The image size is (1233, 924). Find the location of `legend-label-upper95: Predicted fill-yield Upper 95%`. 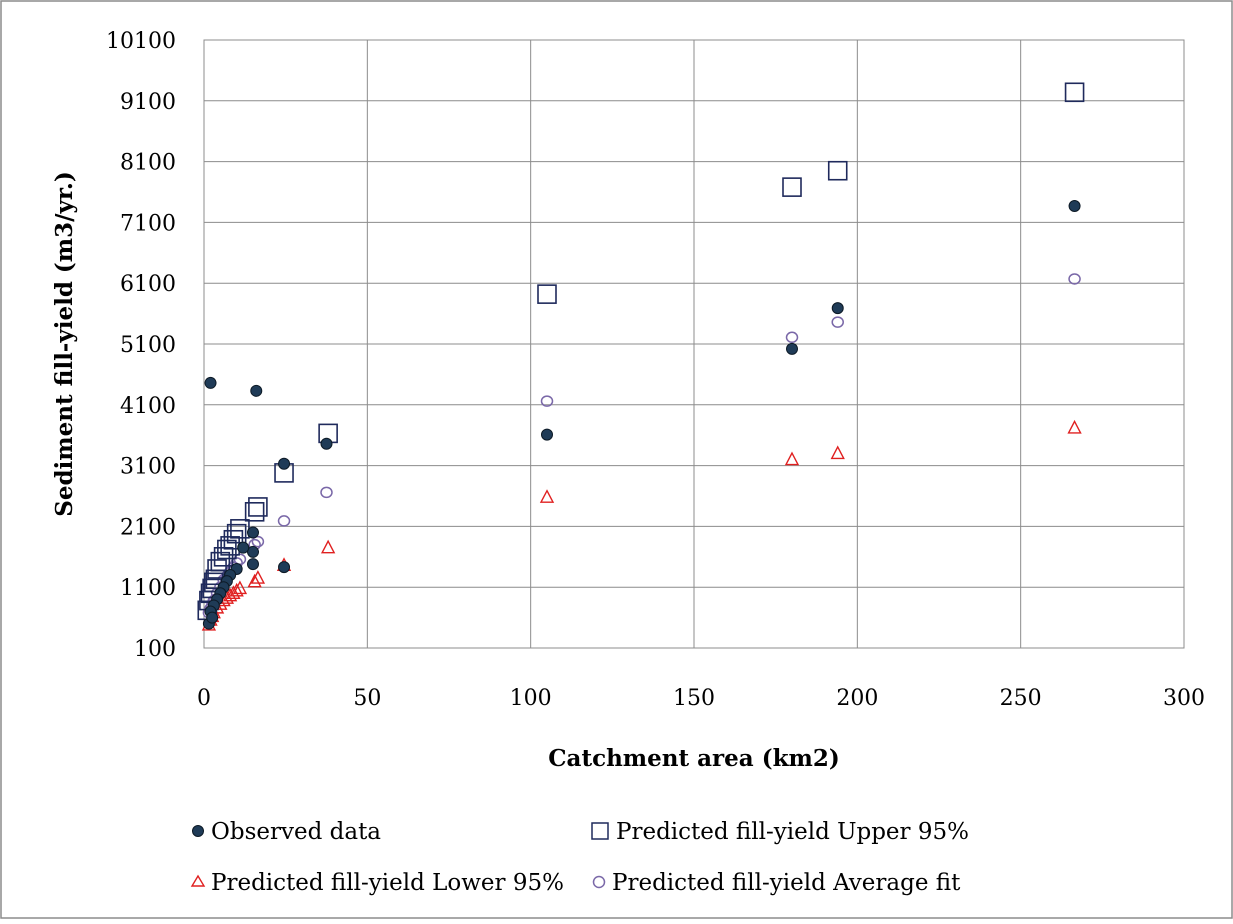

legend-label-upper95: Predicted fill-yield Upper 95% is located at coordinates (792, 832).